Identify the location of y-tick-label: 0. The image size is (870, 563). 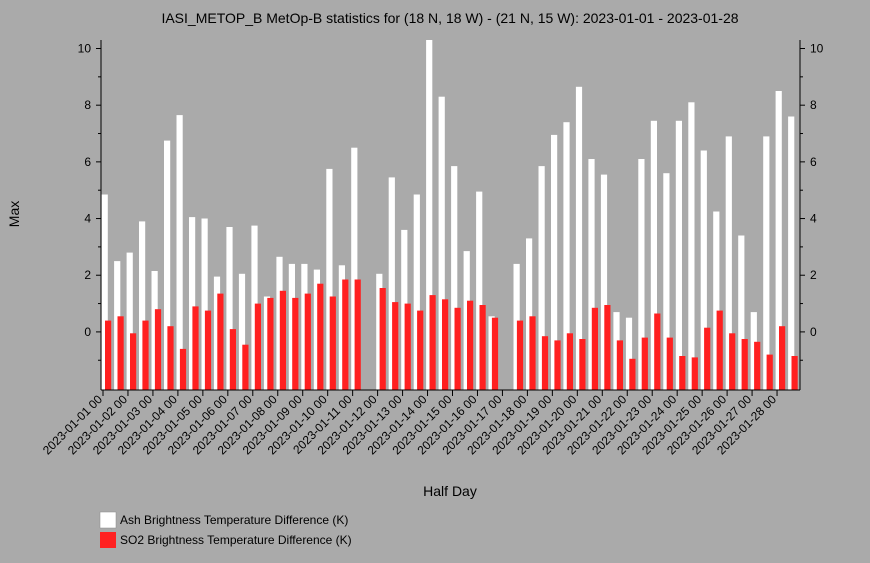
(87, 332).